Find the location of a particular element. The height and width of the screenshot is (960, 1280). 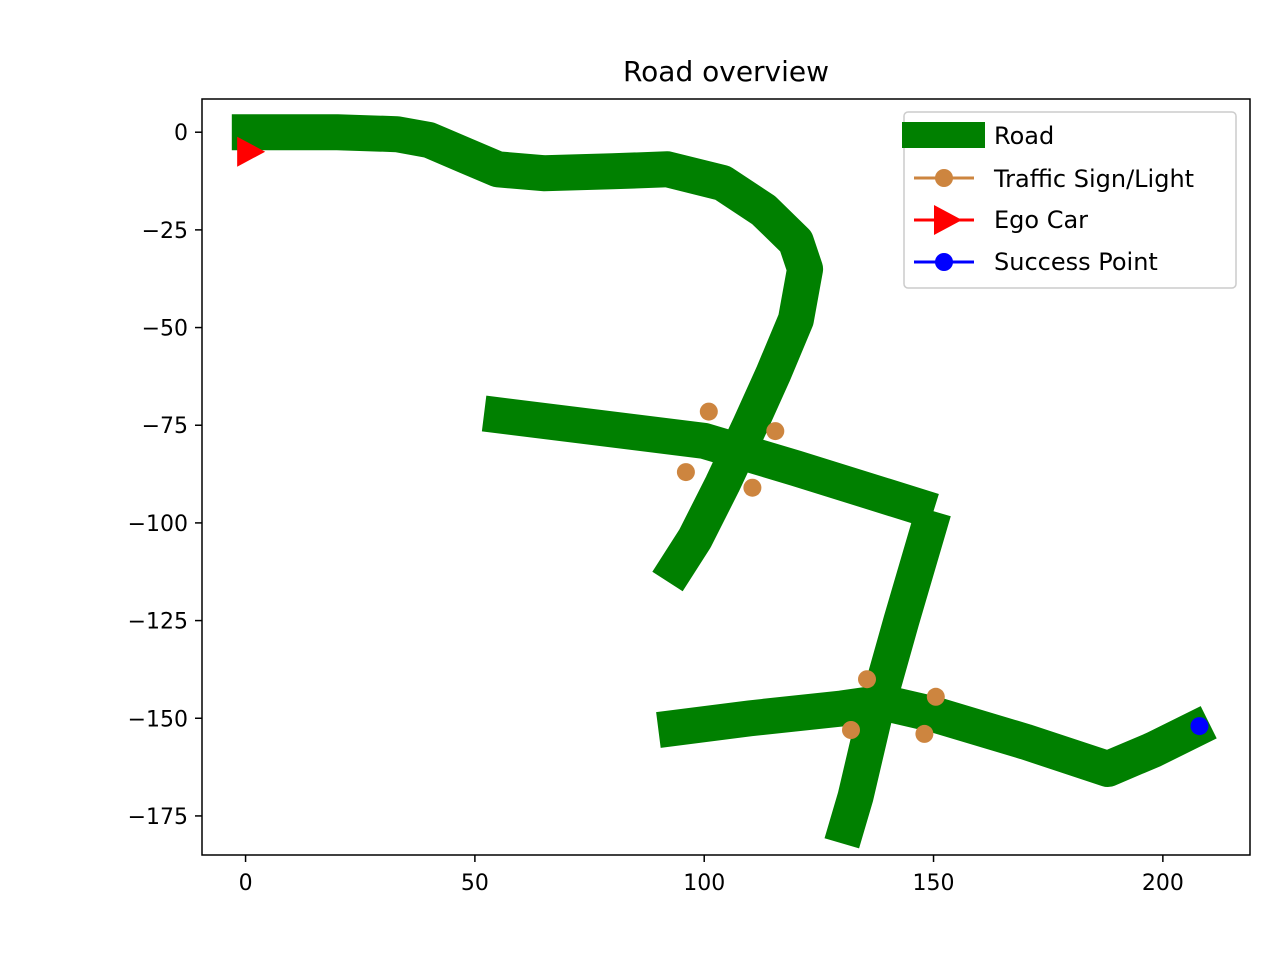

y-tick-label: −125 is located at coordinates (158, 622).